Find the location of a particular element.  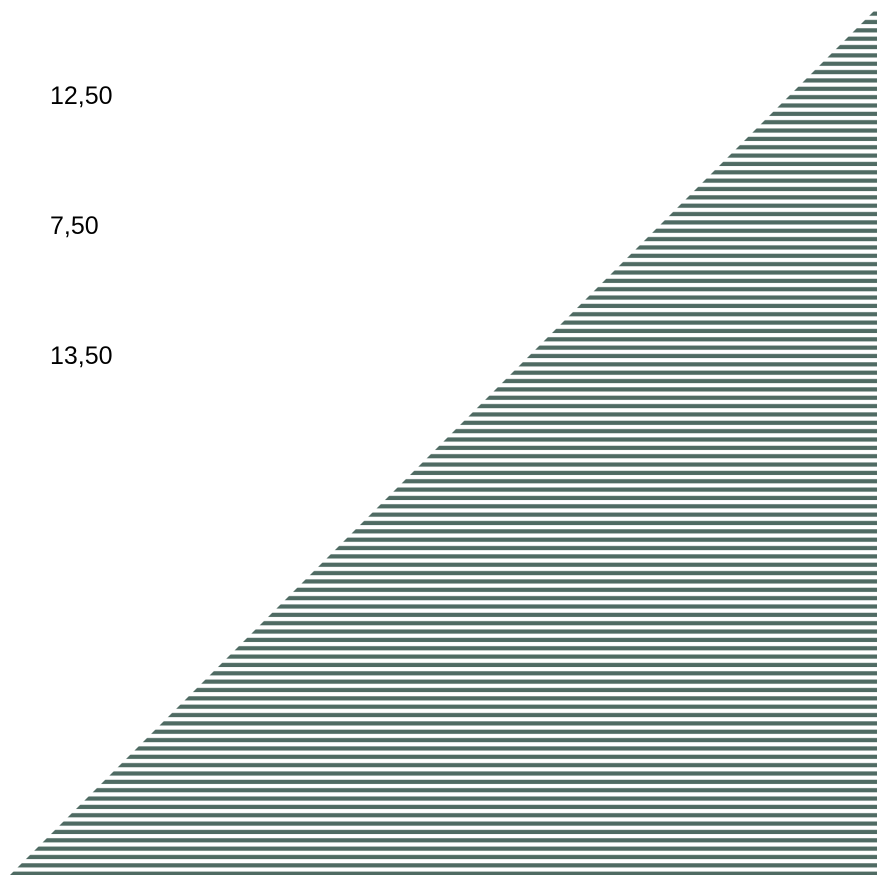

value-item-1: 12,50 is located at coordinates (81, 96).